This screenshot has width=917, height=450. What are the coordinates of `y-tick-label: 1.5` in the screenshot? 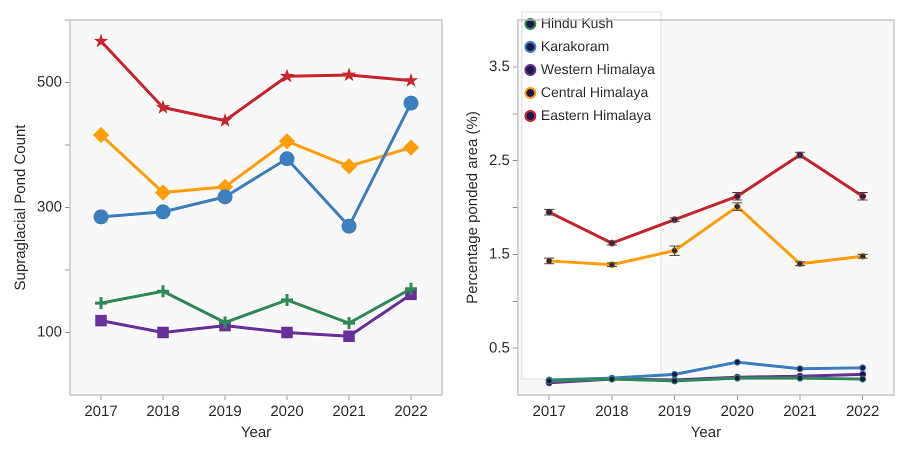 It's located at (499, 254).